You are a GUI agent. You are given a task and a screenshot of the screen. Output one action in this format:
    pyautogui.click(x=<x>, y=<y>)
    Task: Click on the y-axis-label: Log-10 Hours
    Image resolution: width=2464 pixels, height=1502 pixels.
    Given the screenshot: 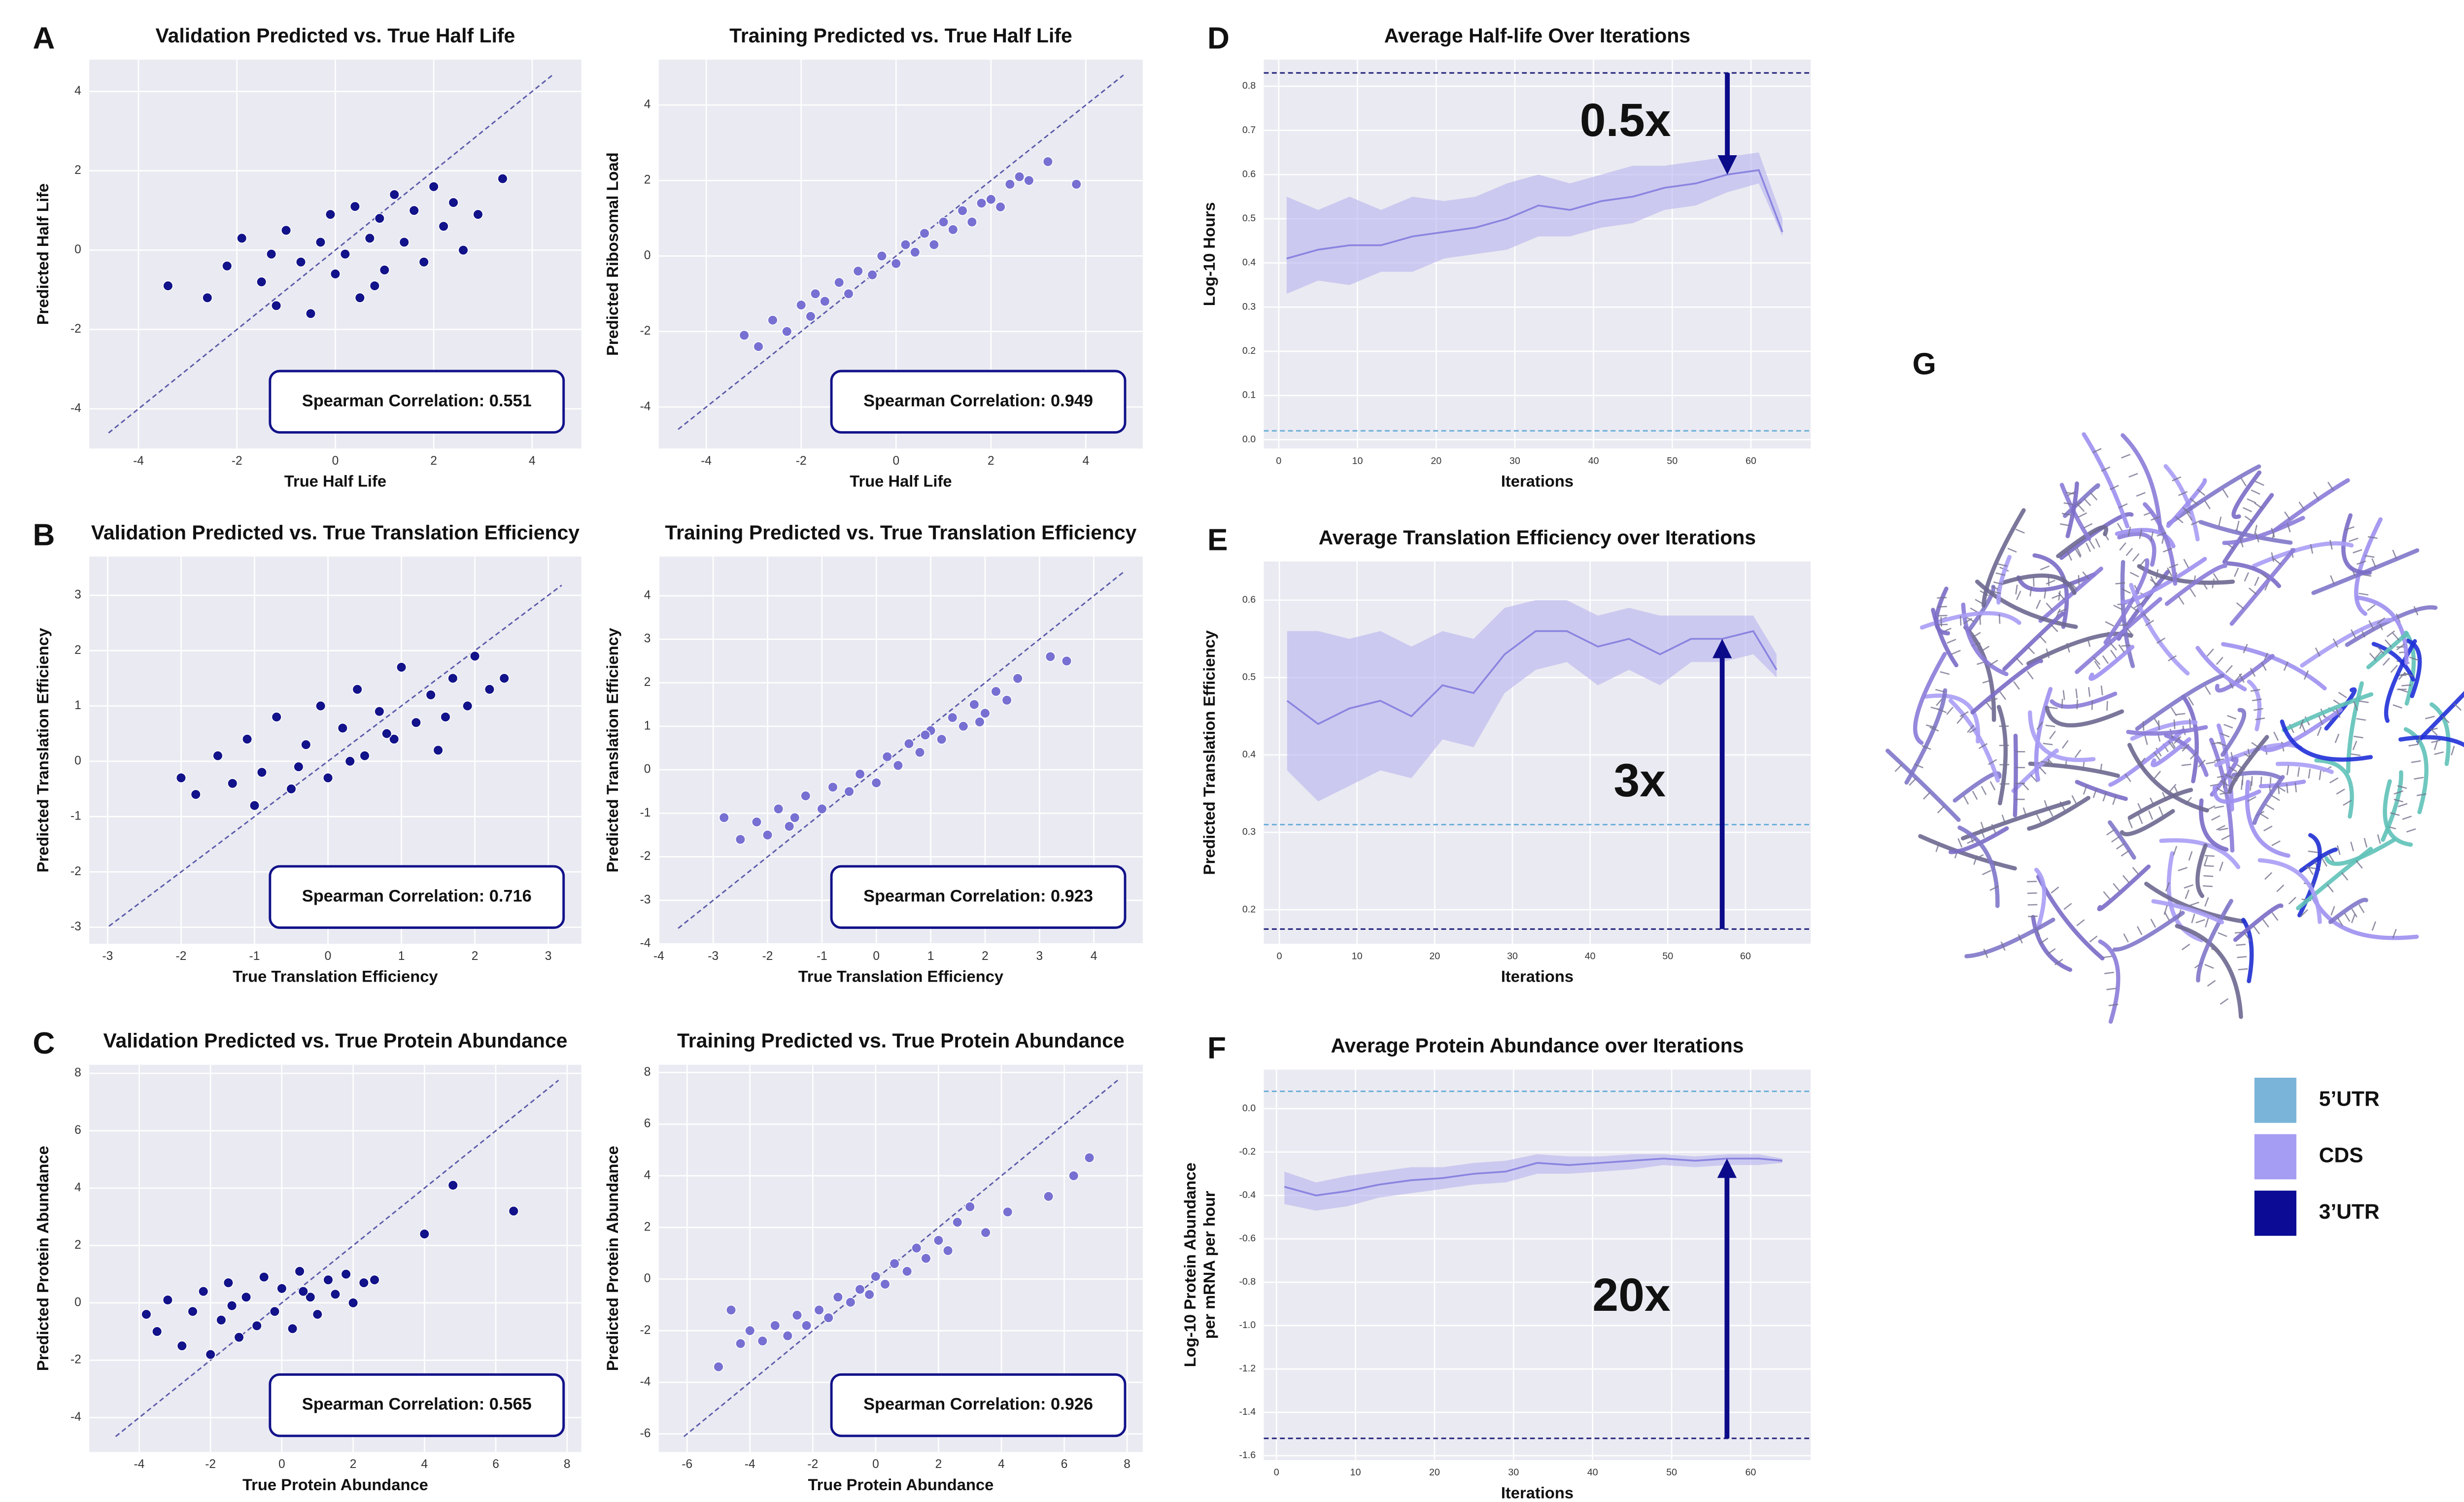 What is the action you would take?
    pyautogui.click(x=1209, y=254)
    